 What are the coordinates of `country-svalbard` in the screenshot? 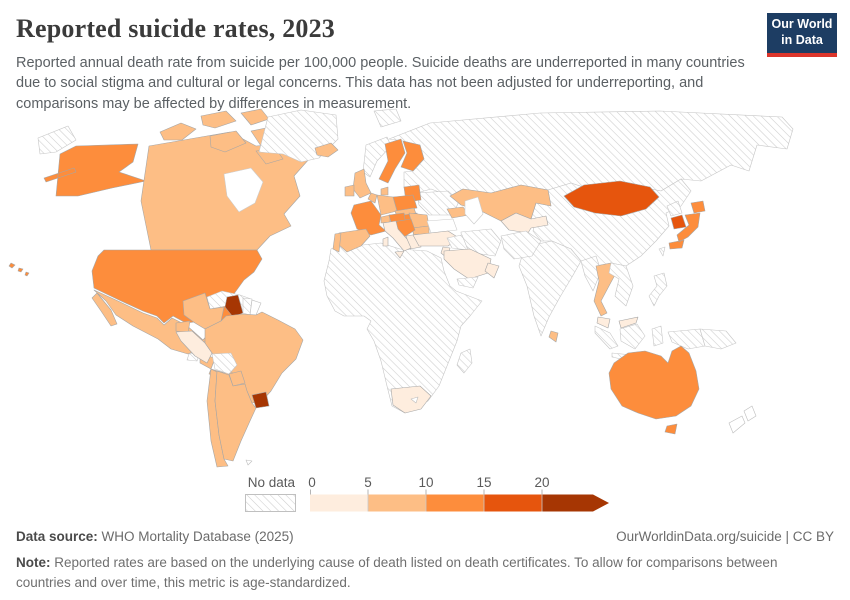 It's located at (387, 118).